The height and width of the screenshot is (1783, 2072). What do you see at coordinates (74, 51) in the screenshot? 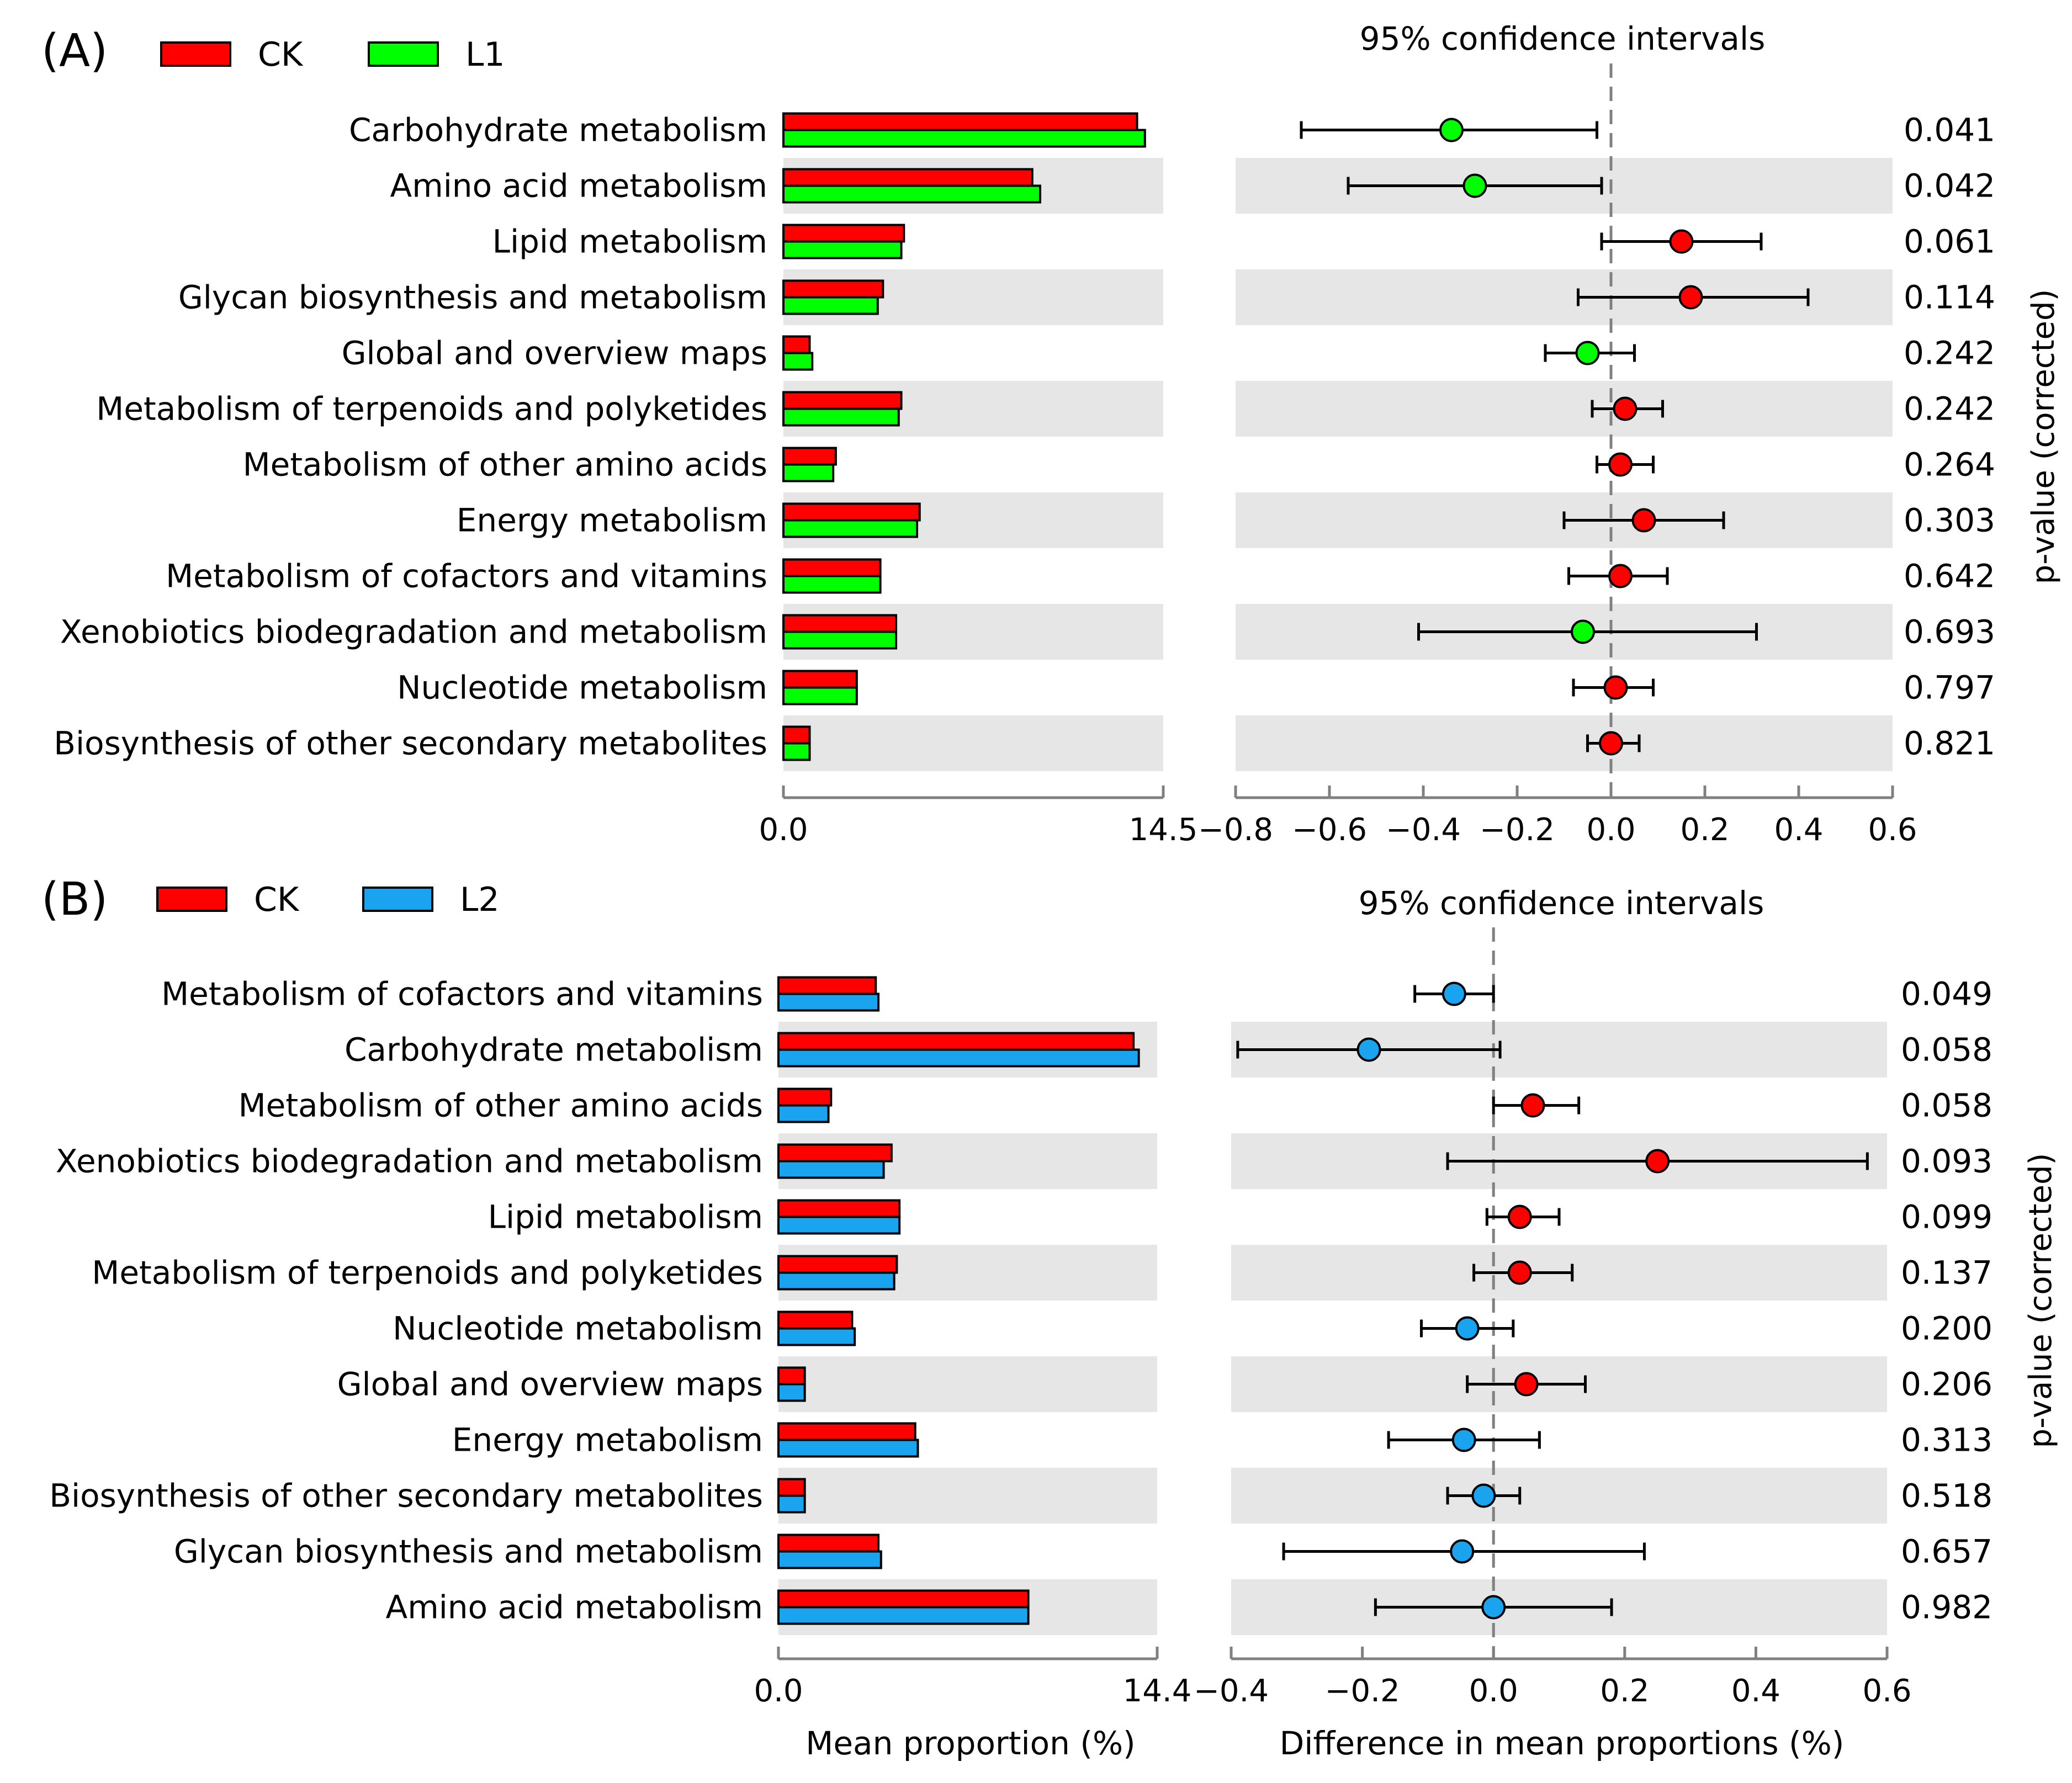
I see `panel-label: (A)` at bounding box center [74, 51].